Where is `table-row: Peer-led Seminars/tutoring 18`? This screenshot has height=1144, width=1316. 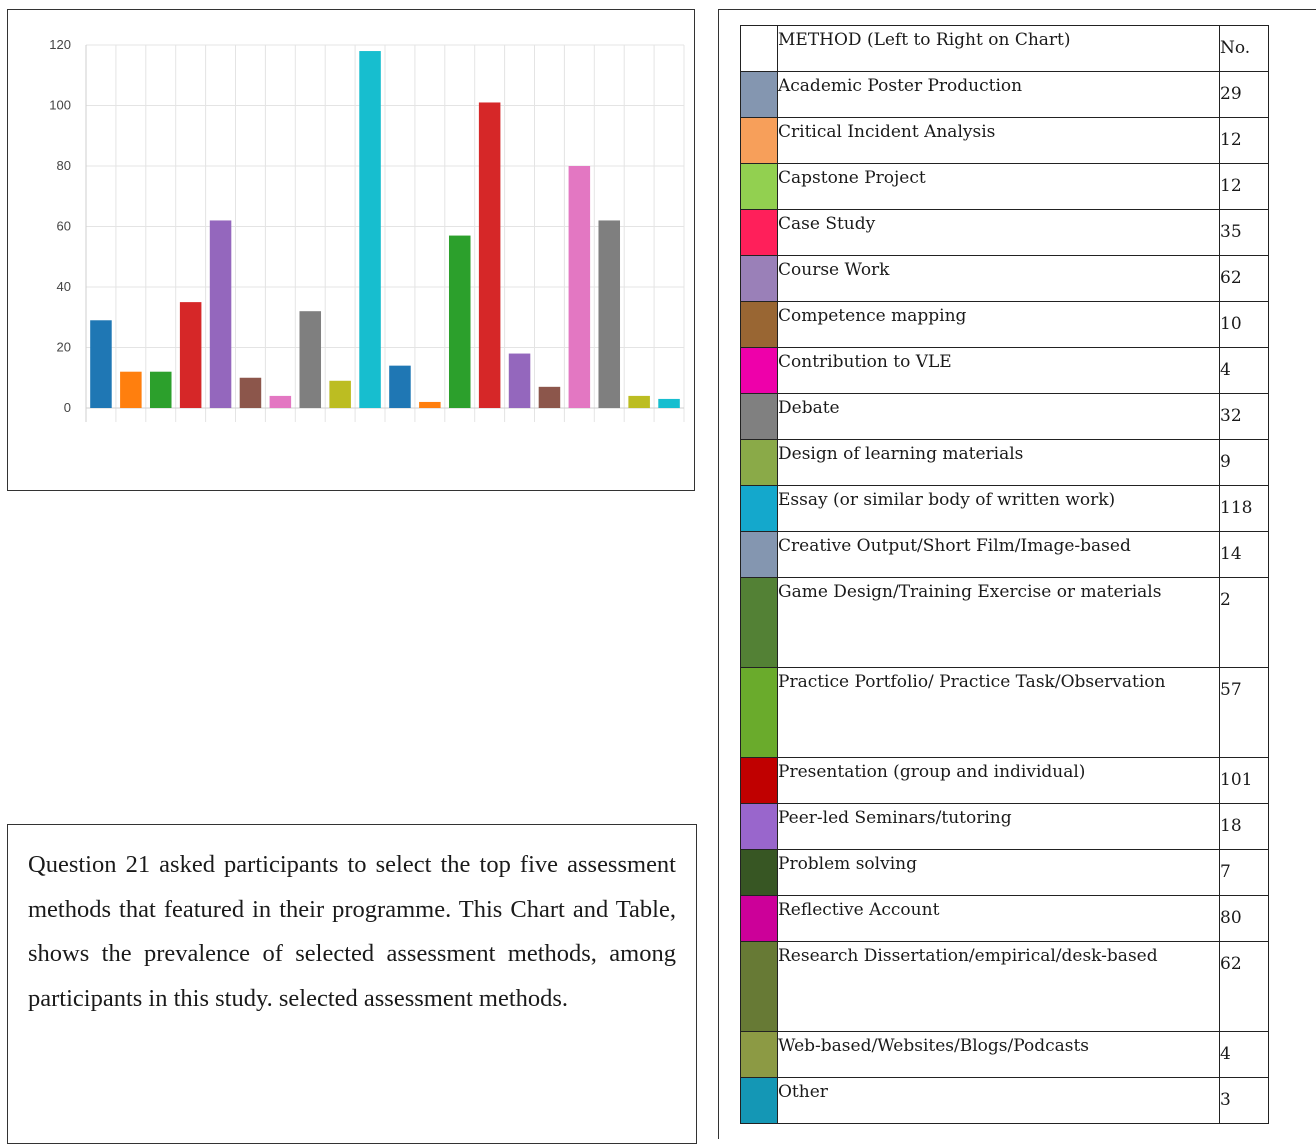
table-row: Peer-led Seminars/tutoring 18 is located at coordinates (1004, 826).